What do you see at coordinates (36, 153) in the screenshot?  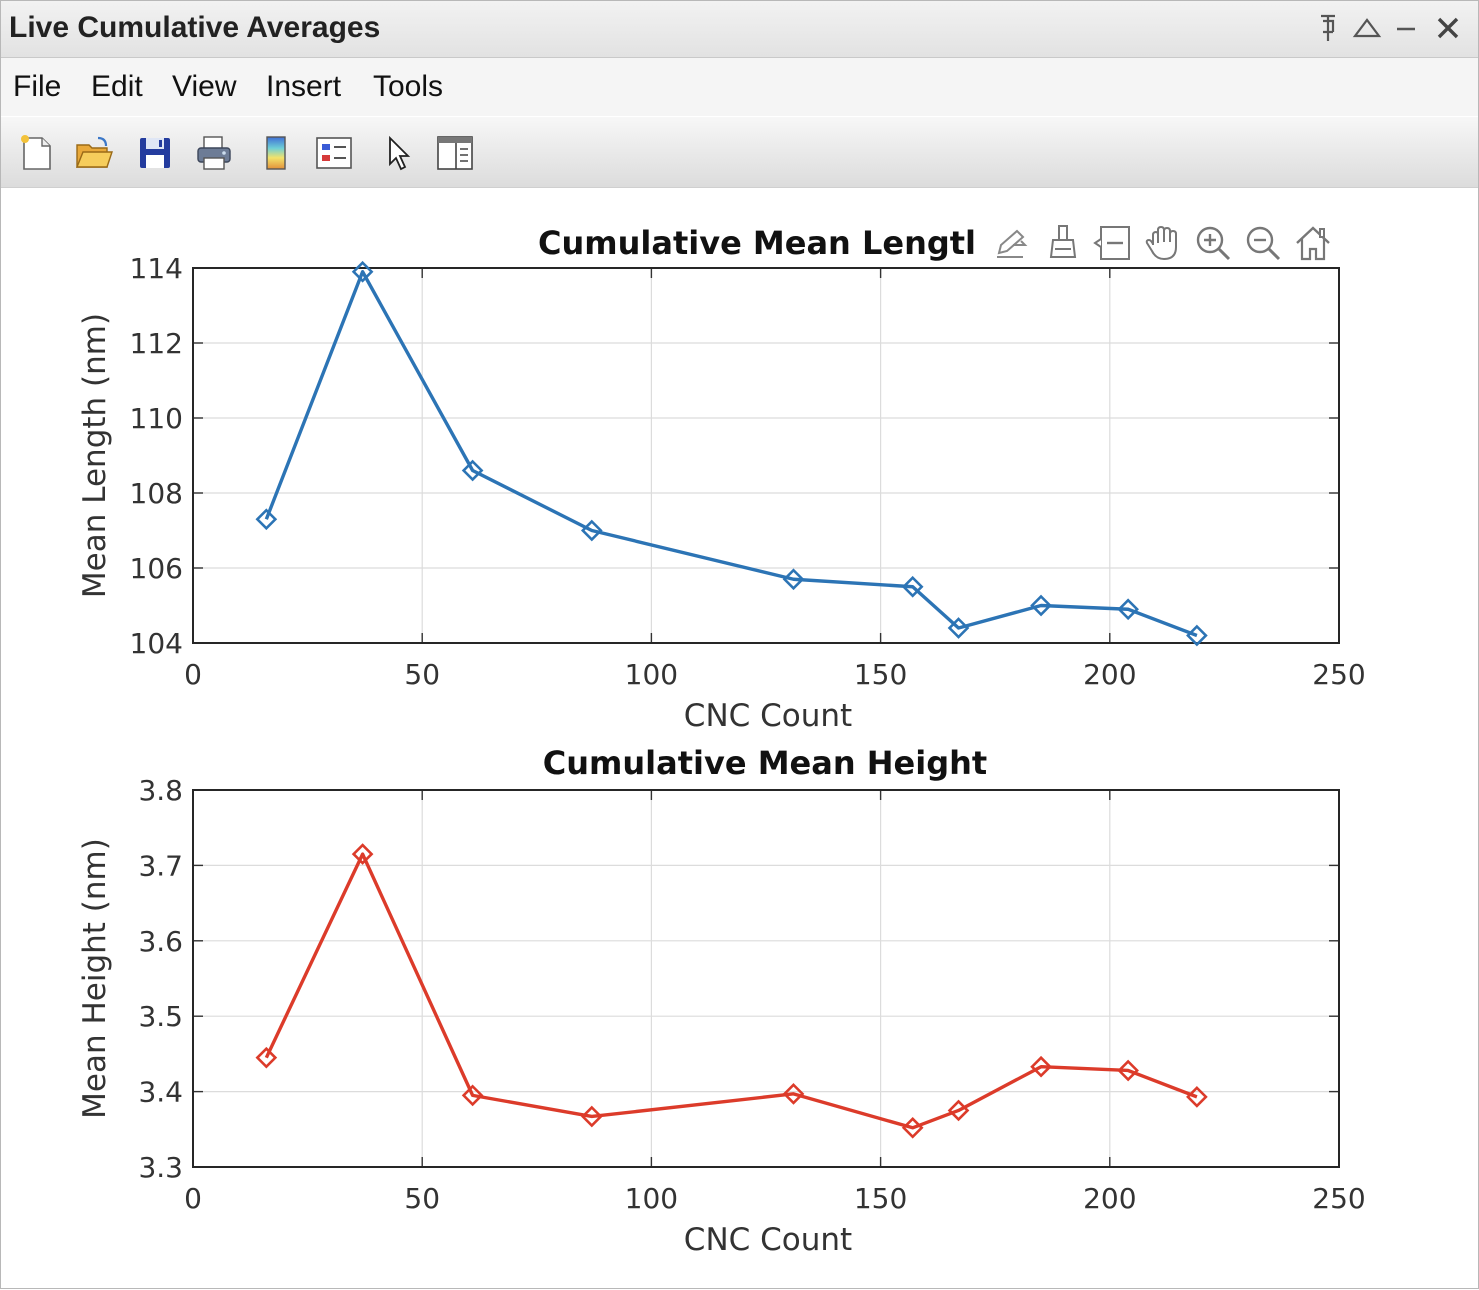 I see `new-figure-icon` at bounding box center [36, 153].